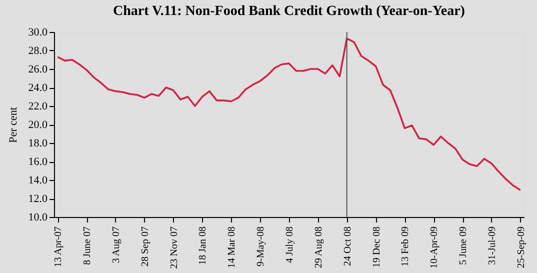 This screenshot has height=273, width=537. I want to click on y-tick-label: 10.0, so click(38, 218).